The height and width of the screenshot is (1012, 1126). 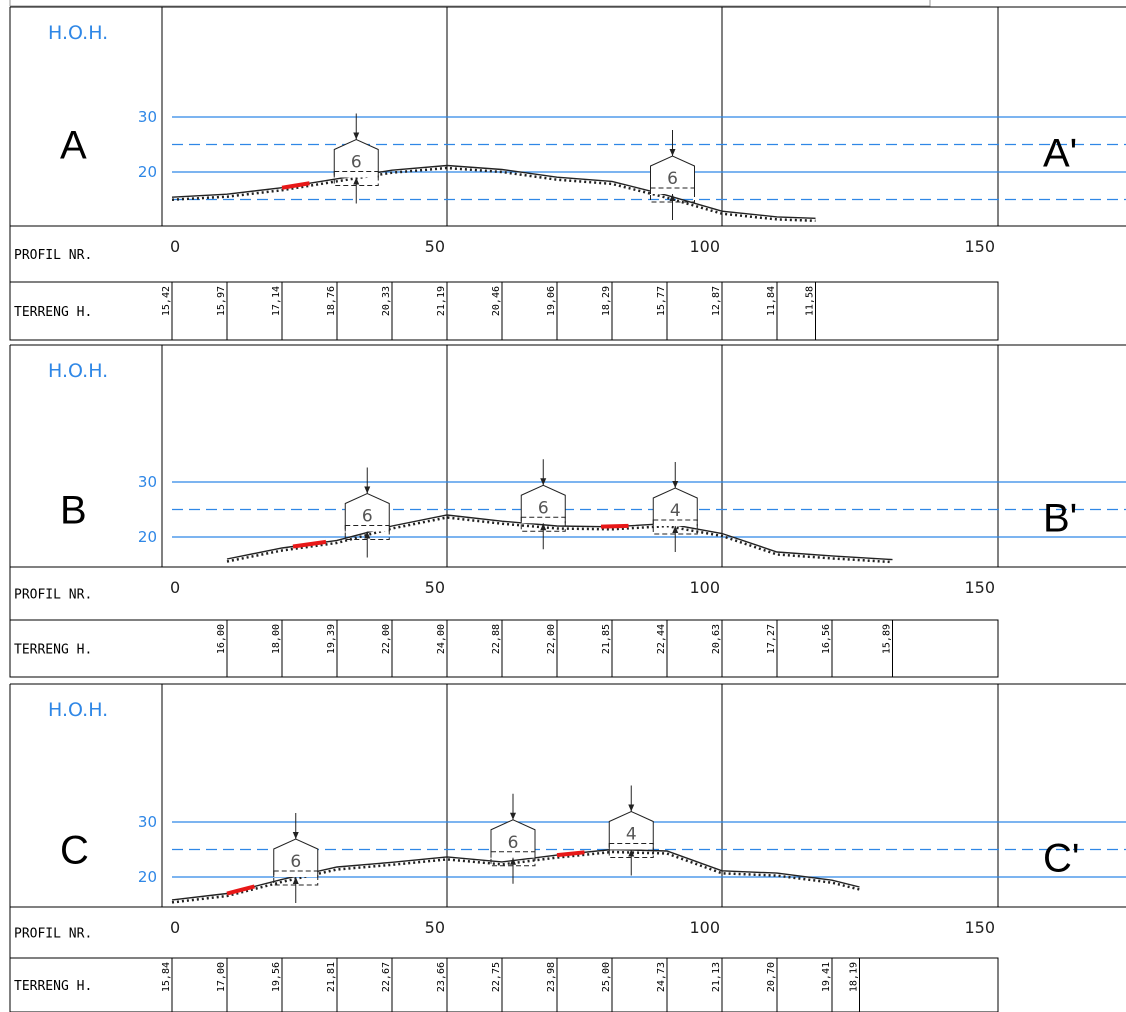 What do you see at coordinates (661, 639) in the screenshot?
I see `terreng-value: 22,44` at bounding box center [661, 639].